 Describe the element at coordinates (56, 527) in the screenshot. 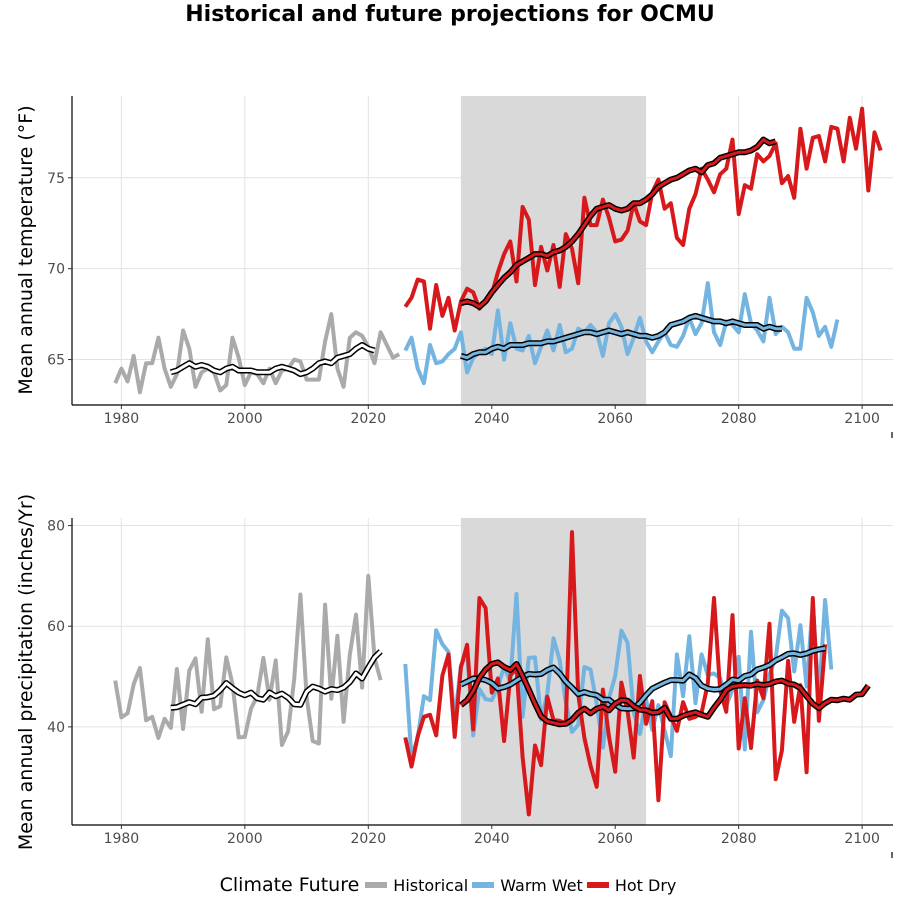

I see `precip-y-tick-80: 80` at that location.